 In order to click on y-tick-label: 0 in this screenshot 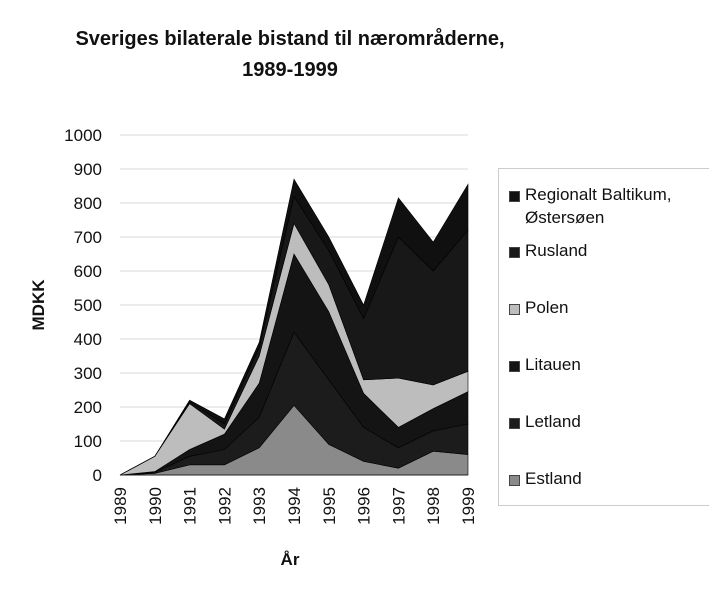, I will do `click(97, 475)`.